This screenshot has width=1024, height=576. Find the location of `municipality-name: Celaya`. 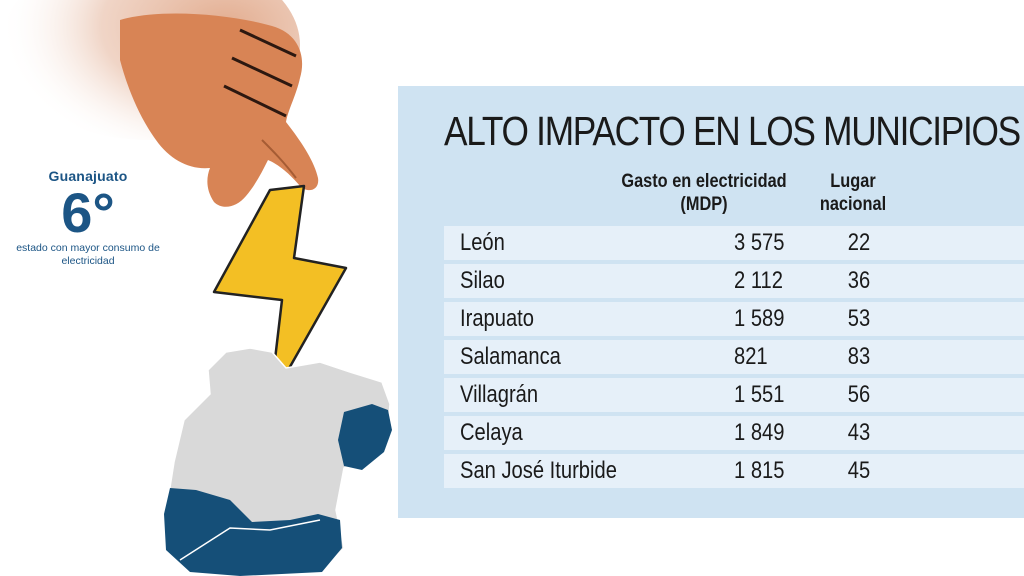

municipality-name: Celaya is located at coordinates (491, 432).